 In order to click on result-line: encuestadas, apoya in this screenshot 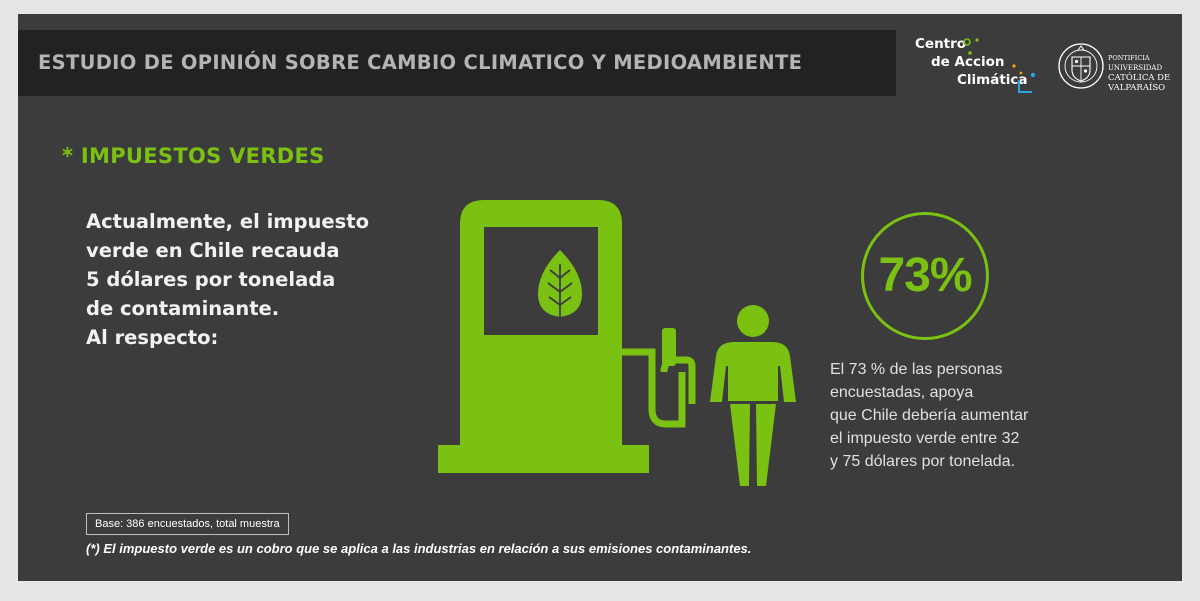, I will do `click(902, 392)`.